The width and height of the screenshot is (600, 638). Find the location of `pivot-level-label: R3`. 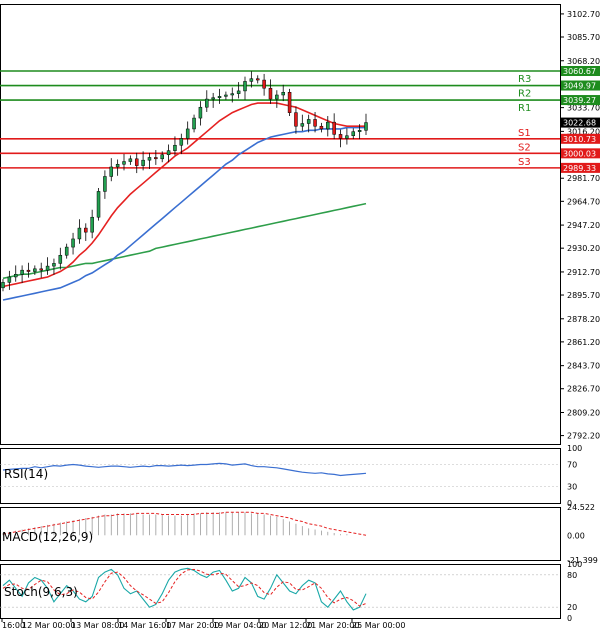

pivot-level-label: R3 is located at coordinates (524, 79).